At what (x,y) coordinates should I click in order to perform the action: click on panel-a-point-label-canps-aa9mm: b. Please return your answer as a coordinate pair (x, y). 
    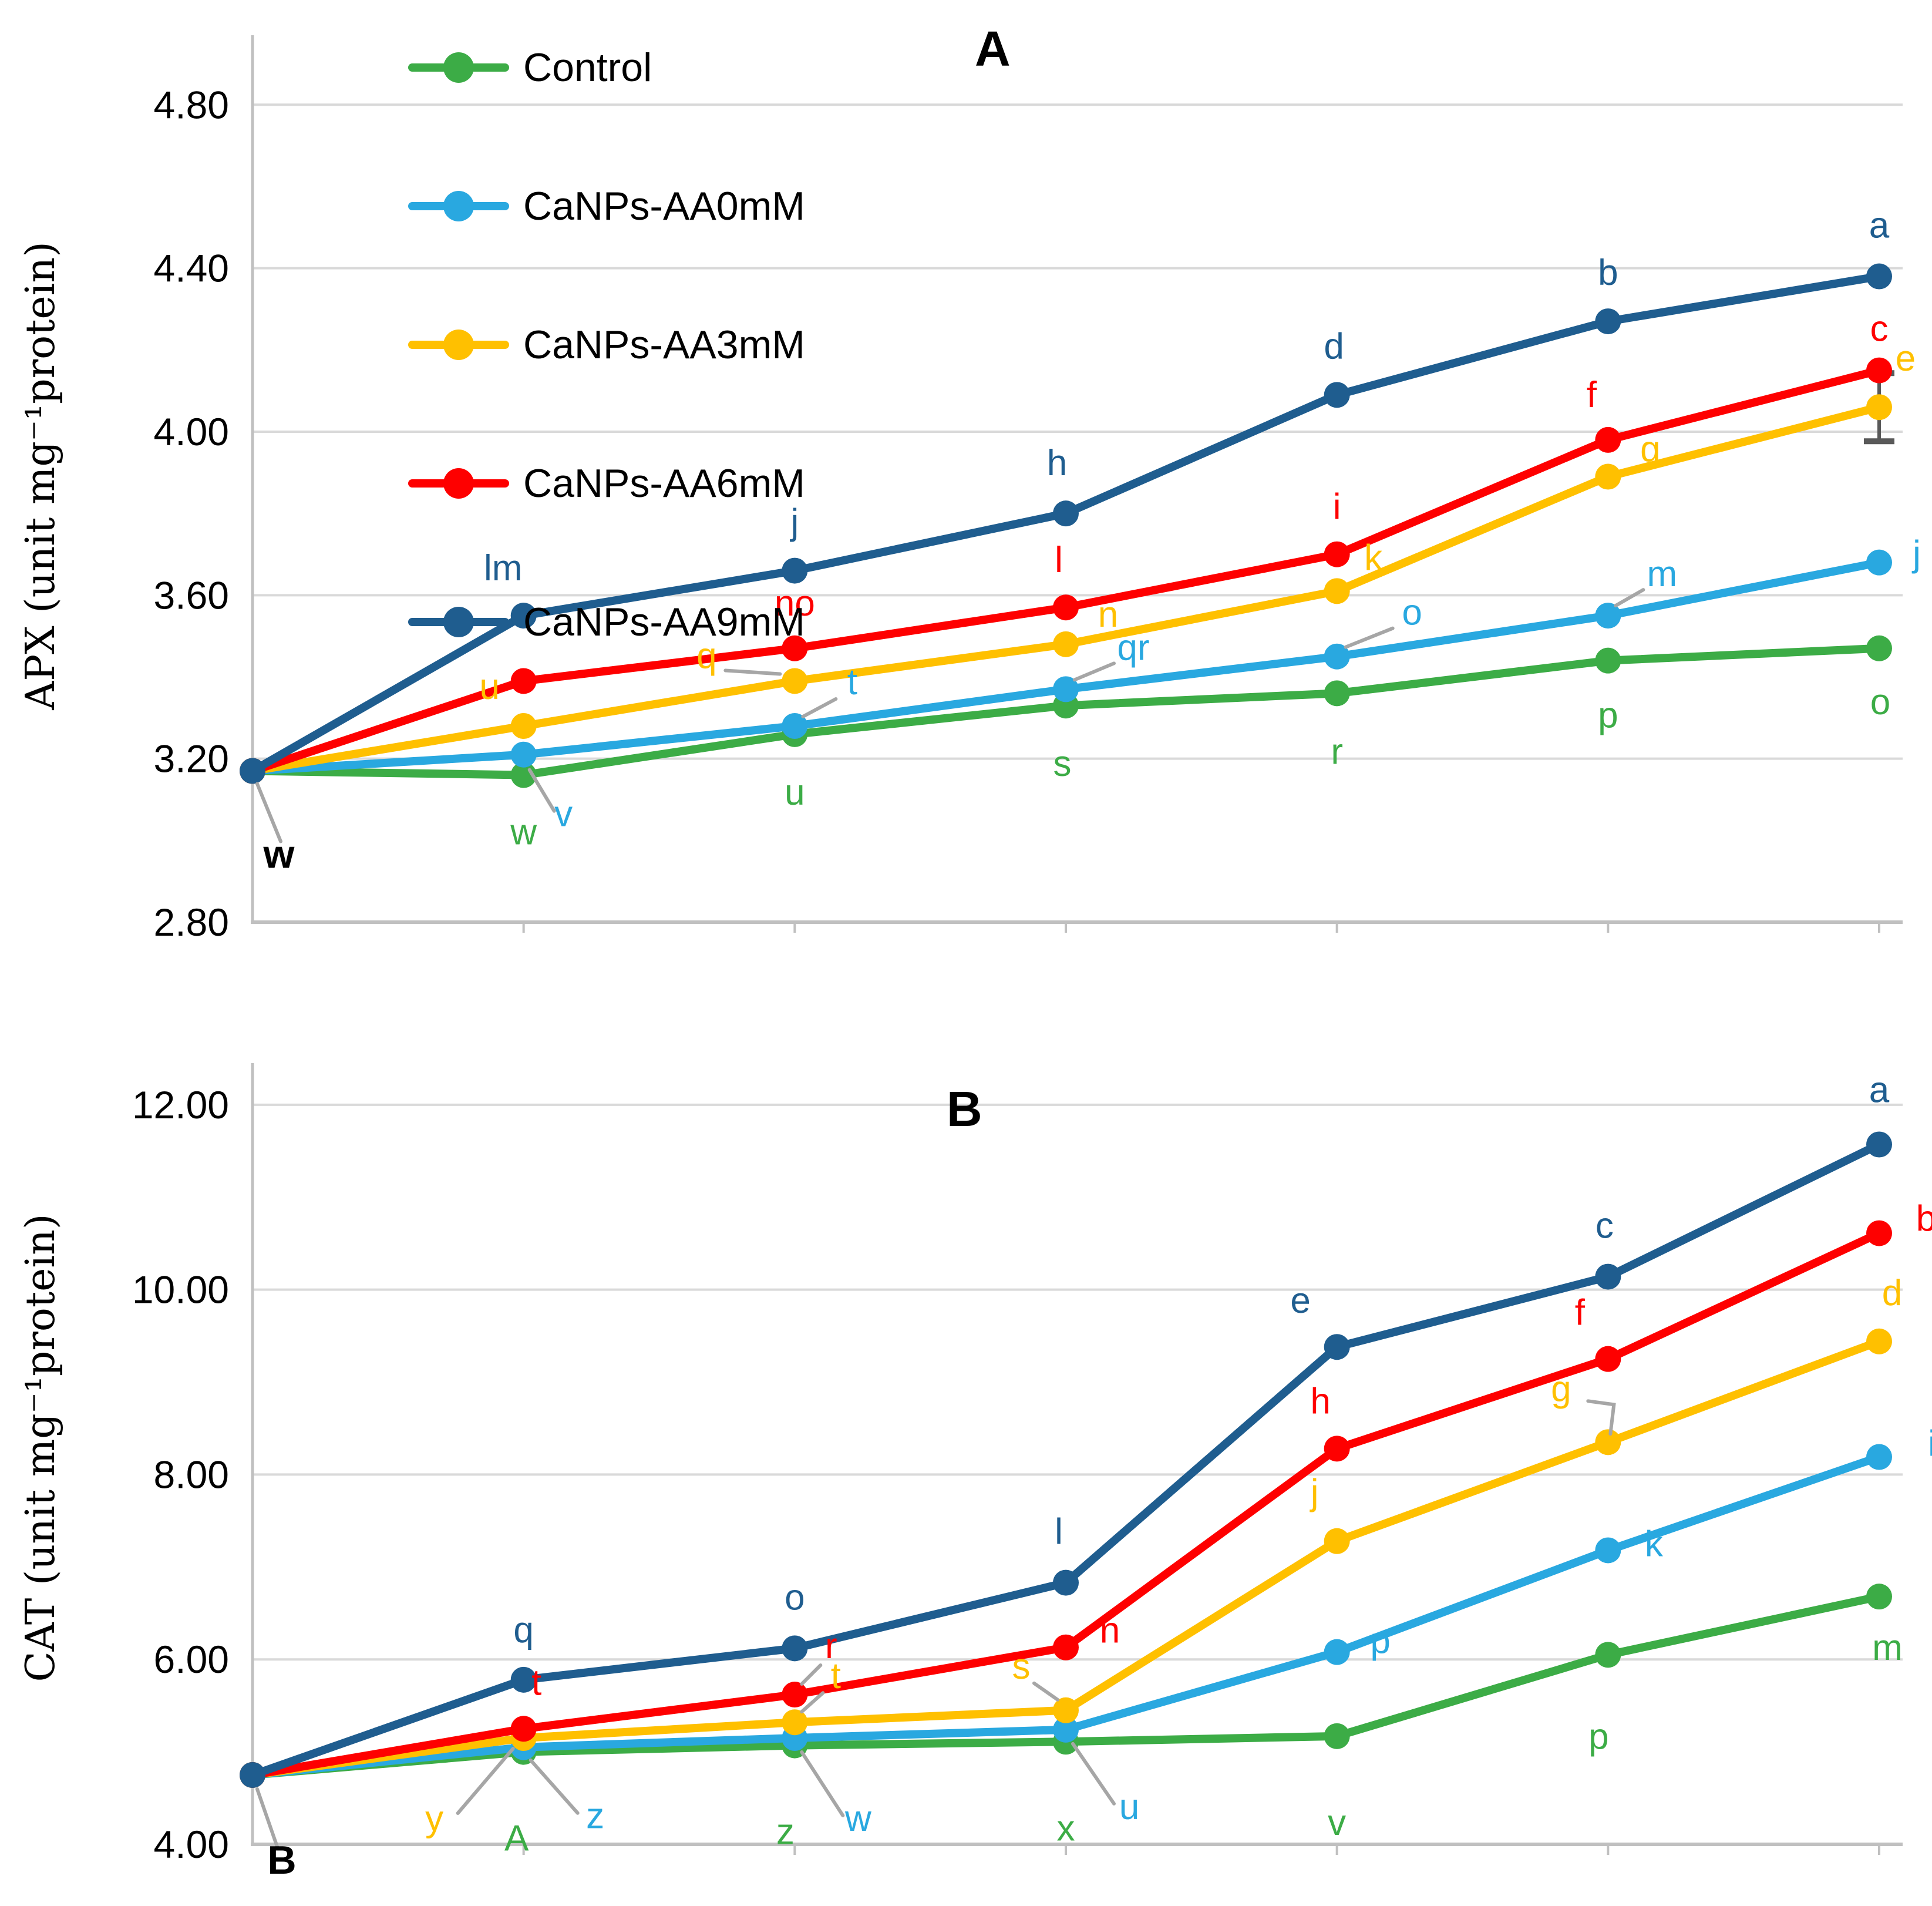
    Looking at the image, I should click on (1608, 273).